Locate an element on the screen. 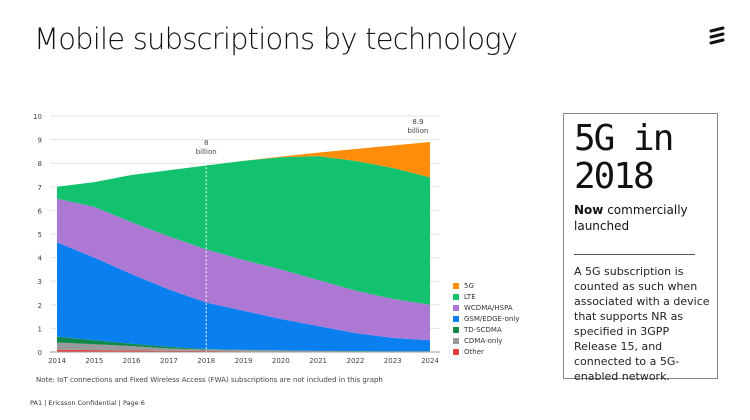 The height and width of the screenshot is (420, 750). area-other is located at coordinates (243, 350).